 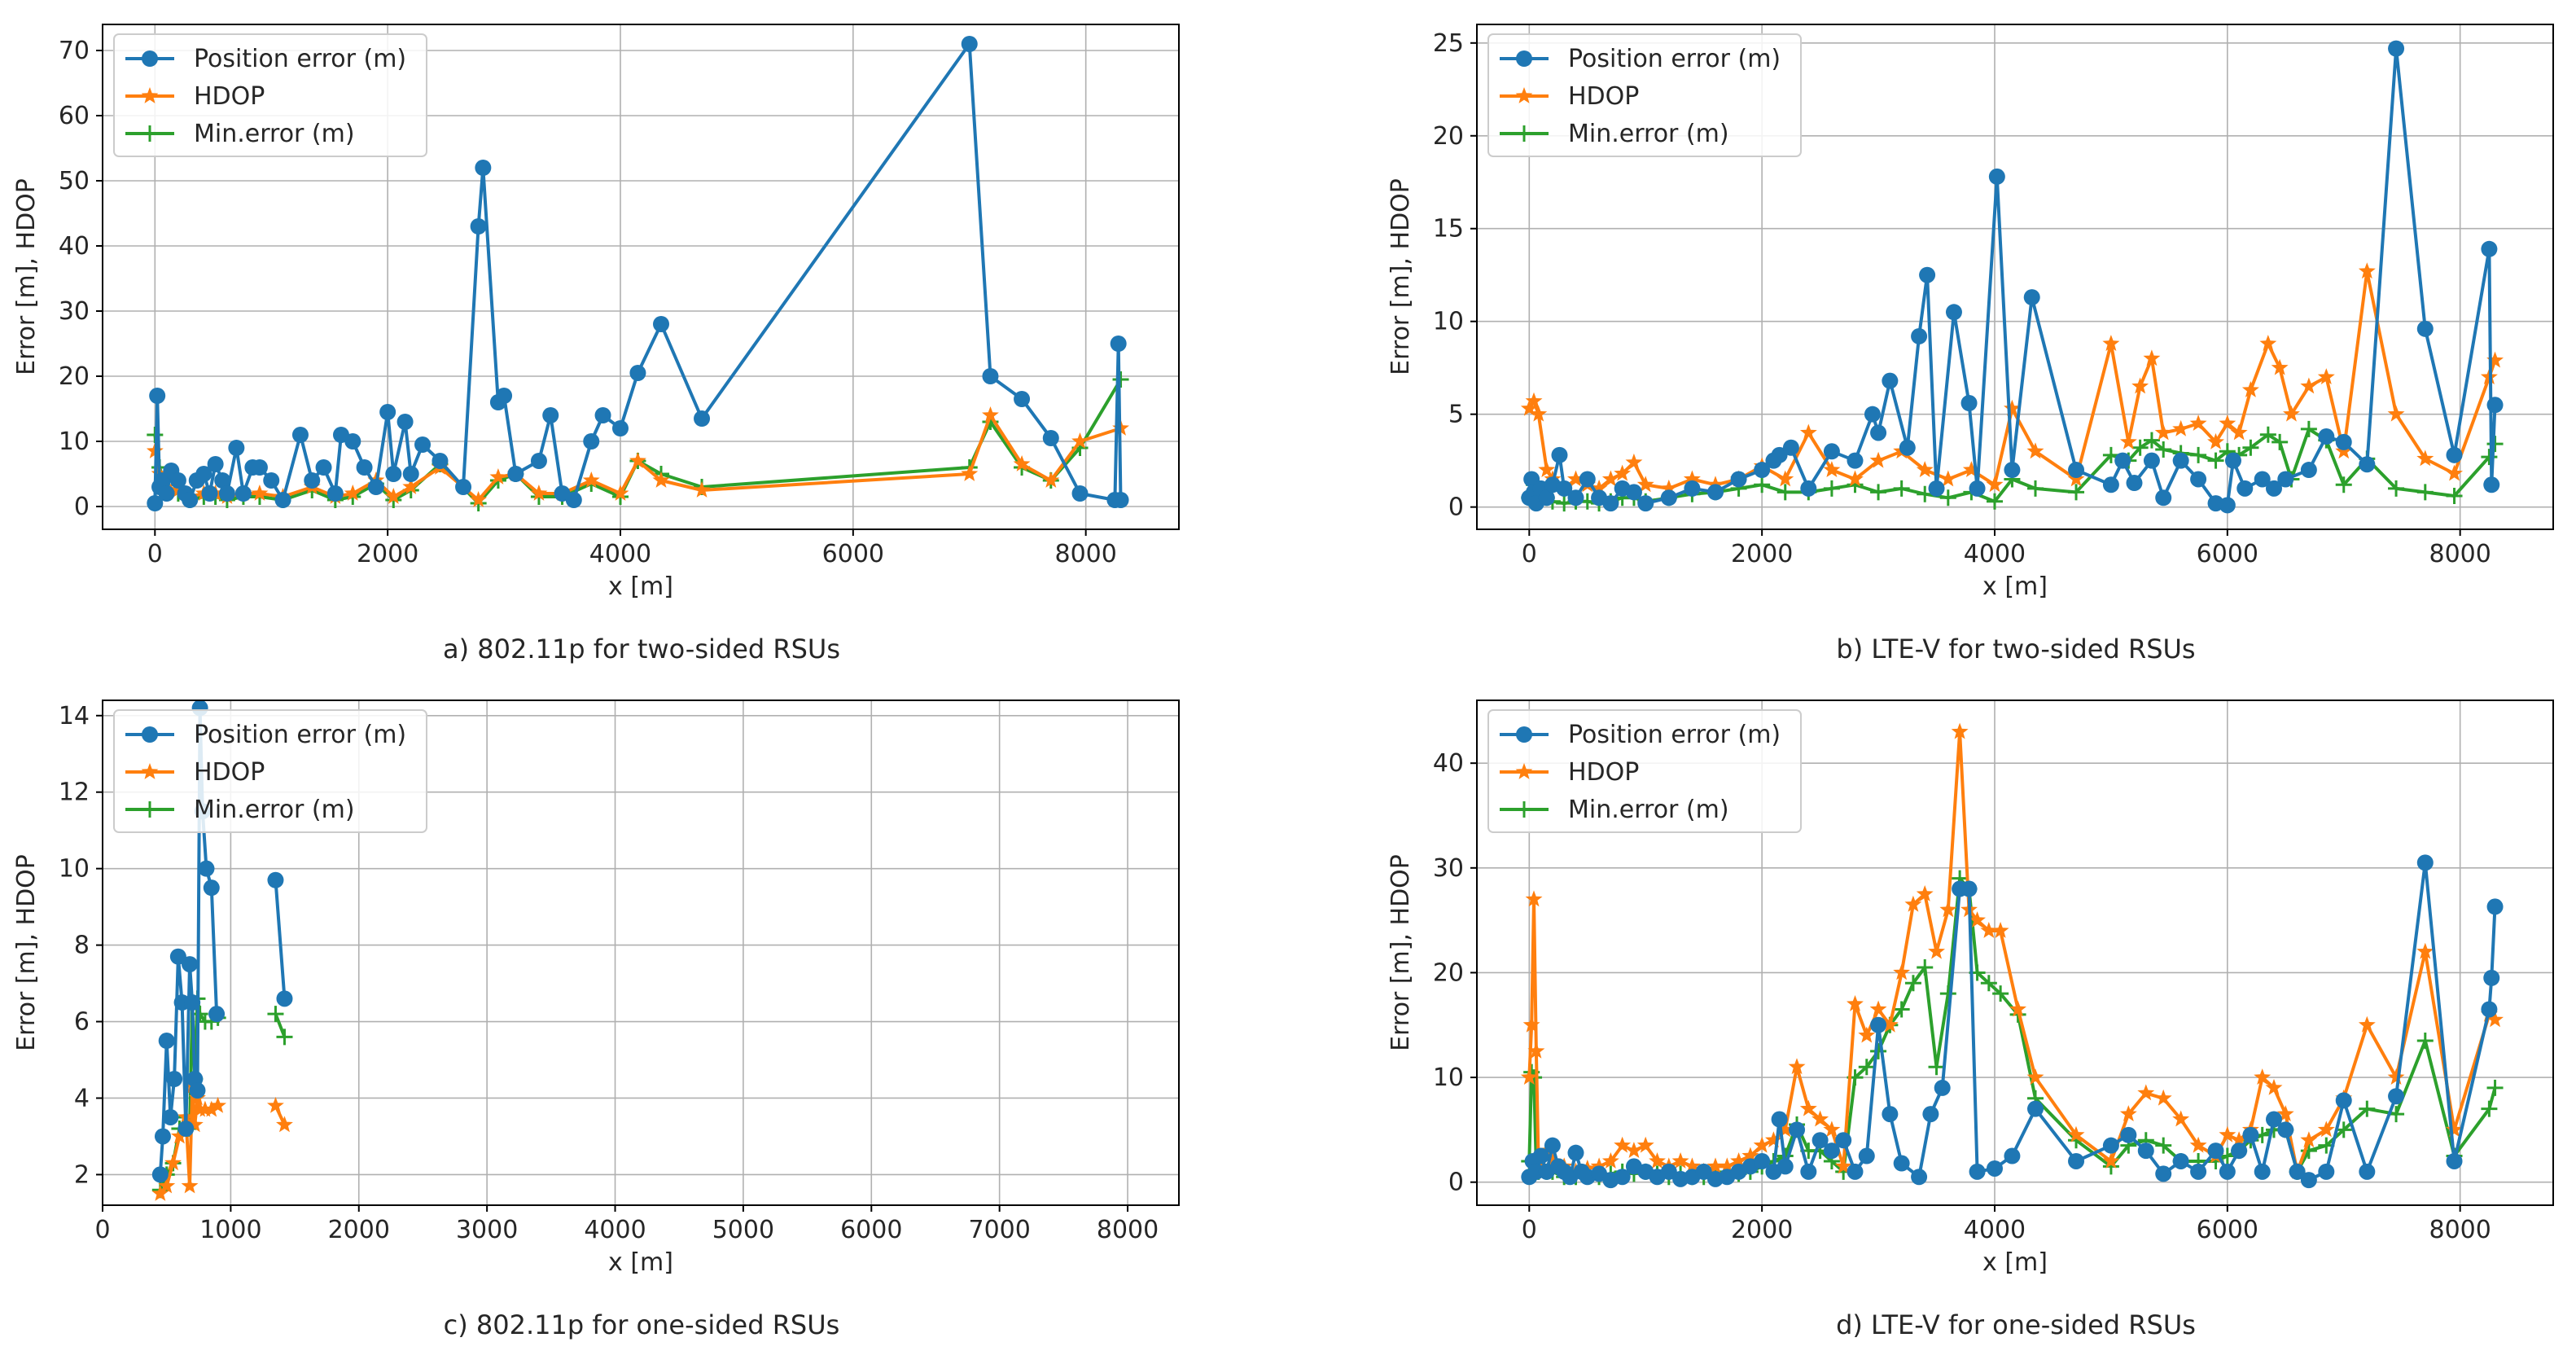 What do you see at coordinates (641, 649) in the screenshot?
I see `caption-a: a) 802.11p for two-sided RSUs` at bounding box center [641, 649].